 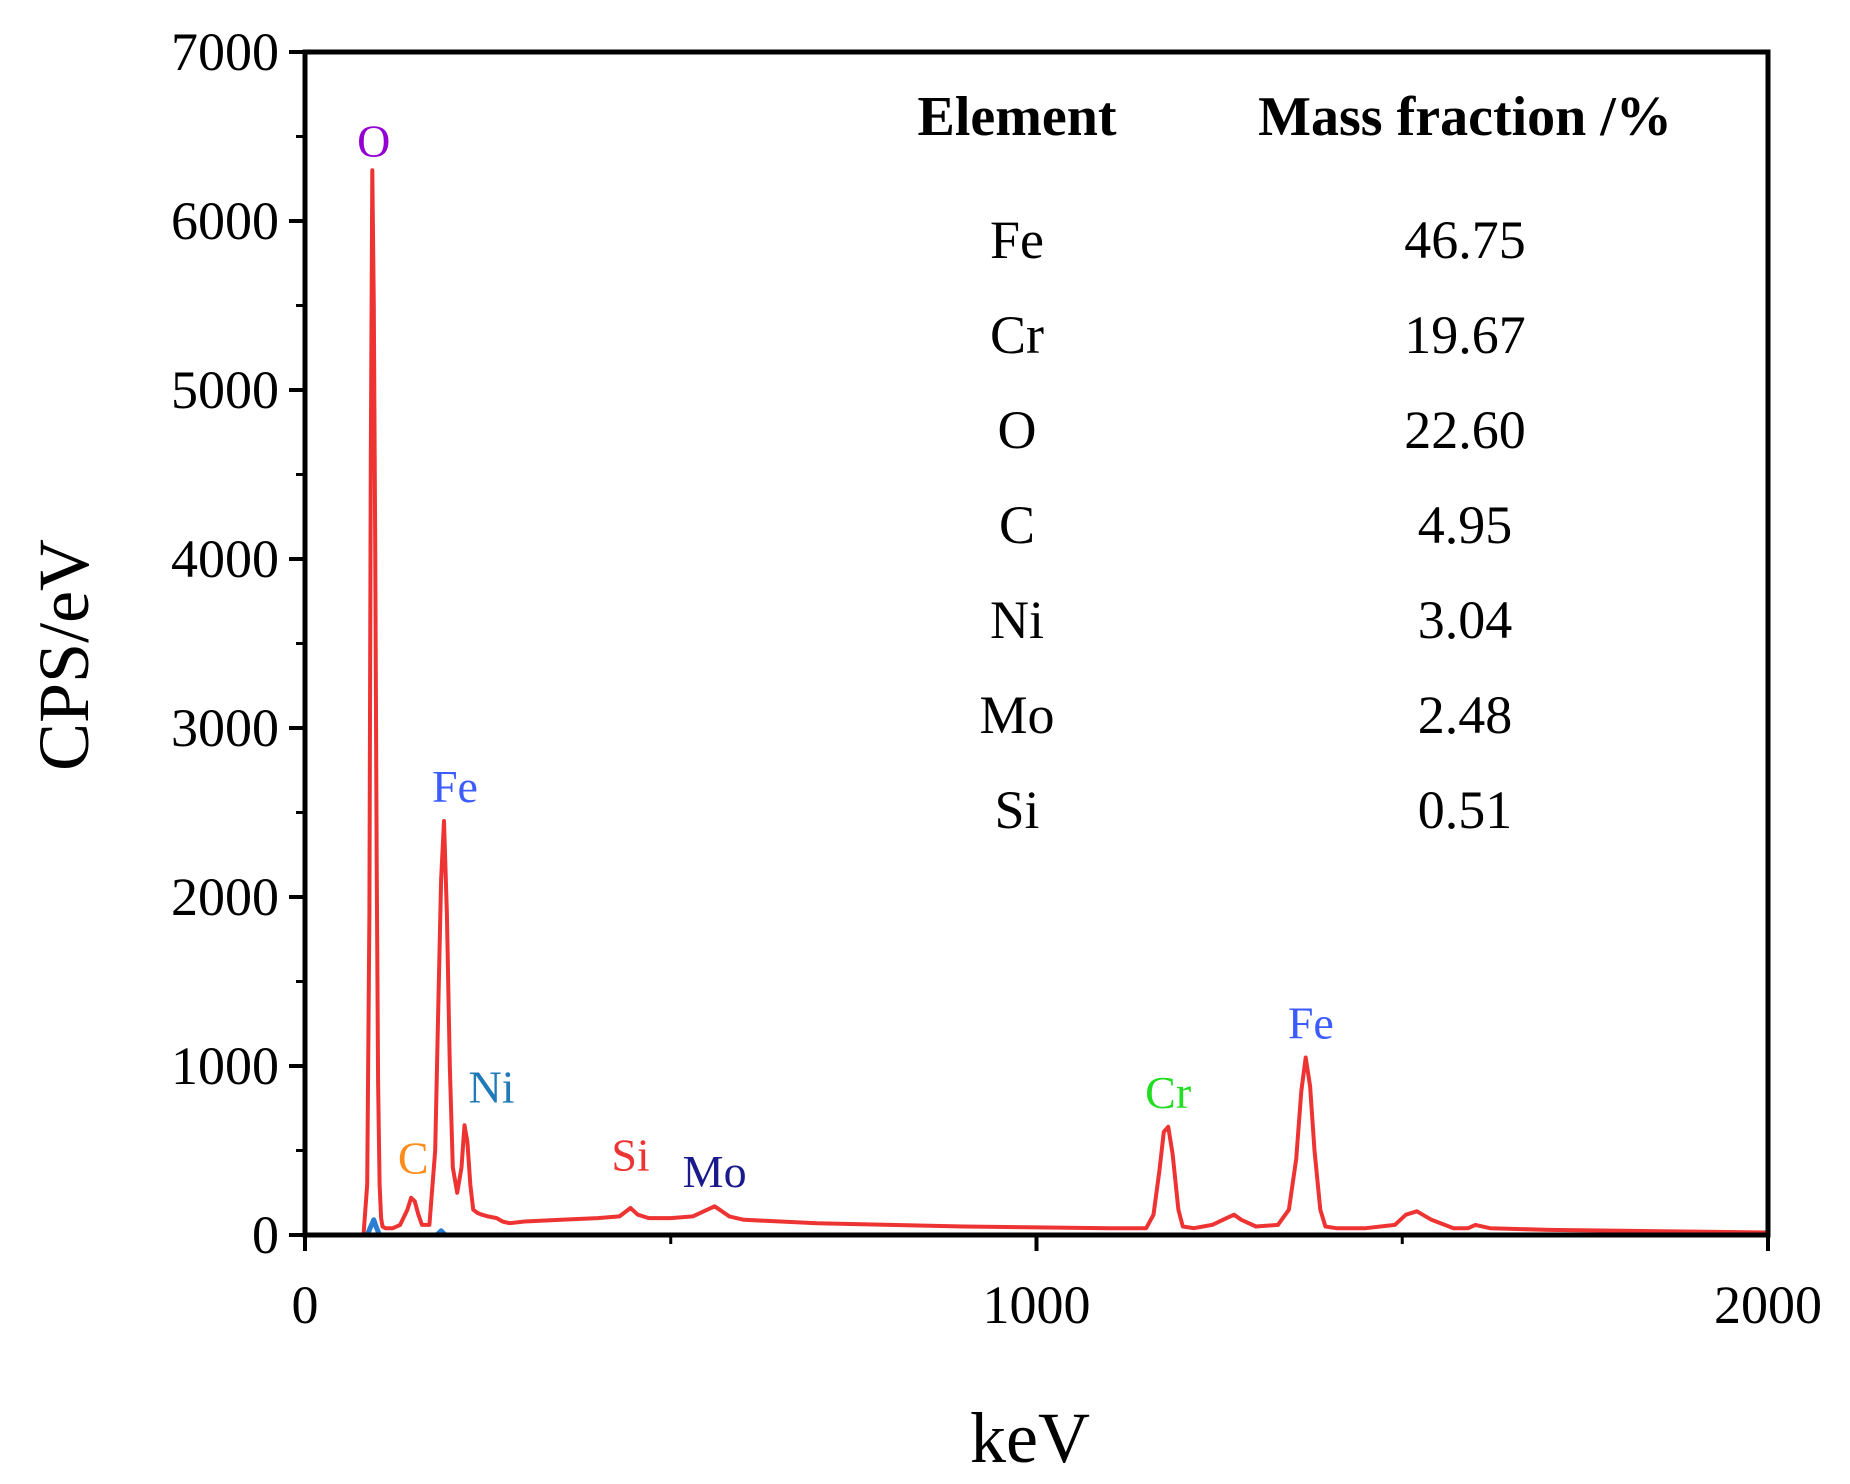 I want to click on x-axis-title: keV, so click(x=1030, y=1438).